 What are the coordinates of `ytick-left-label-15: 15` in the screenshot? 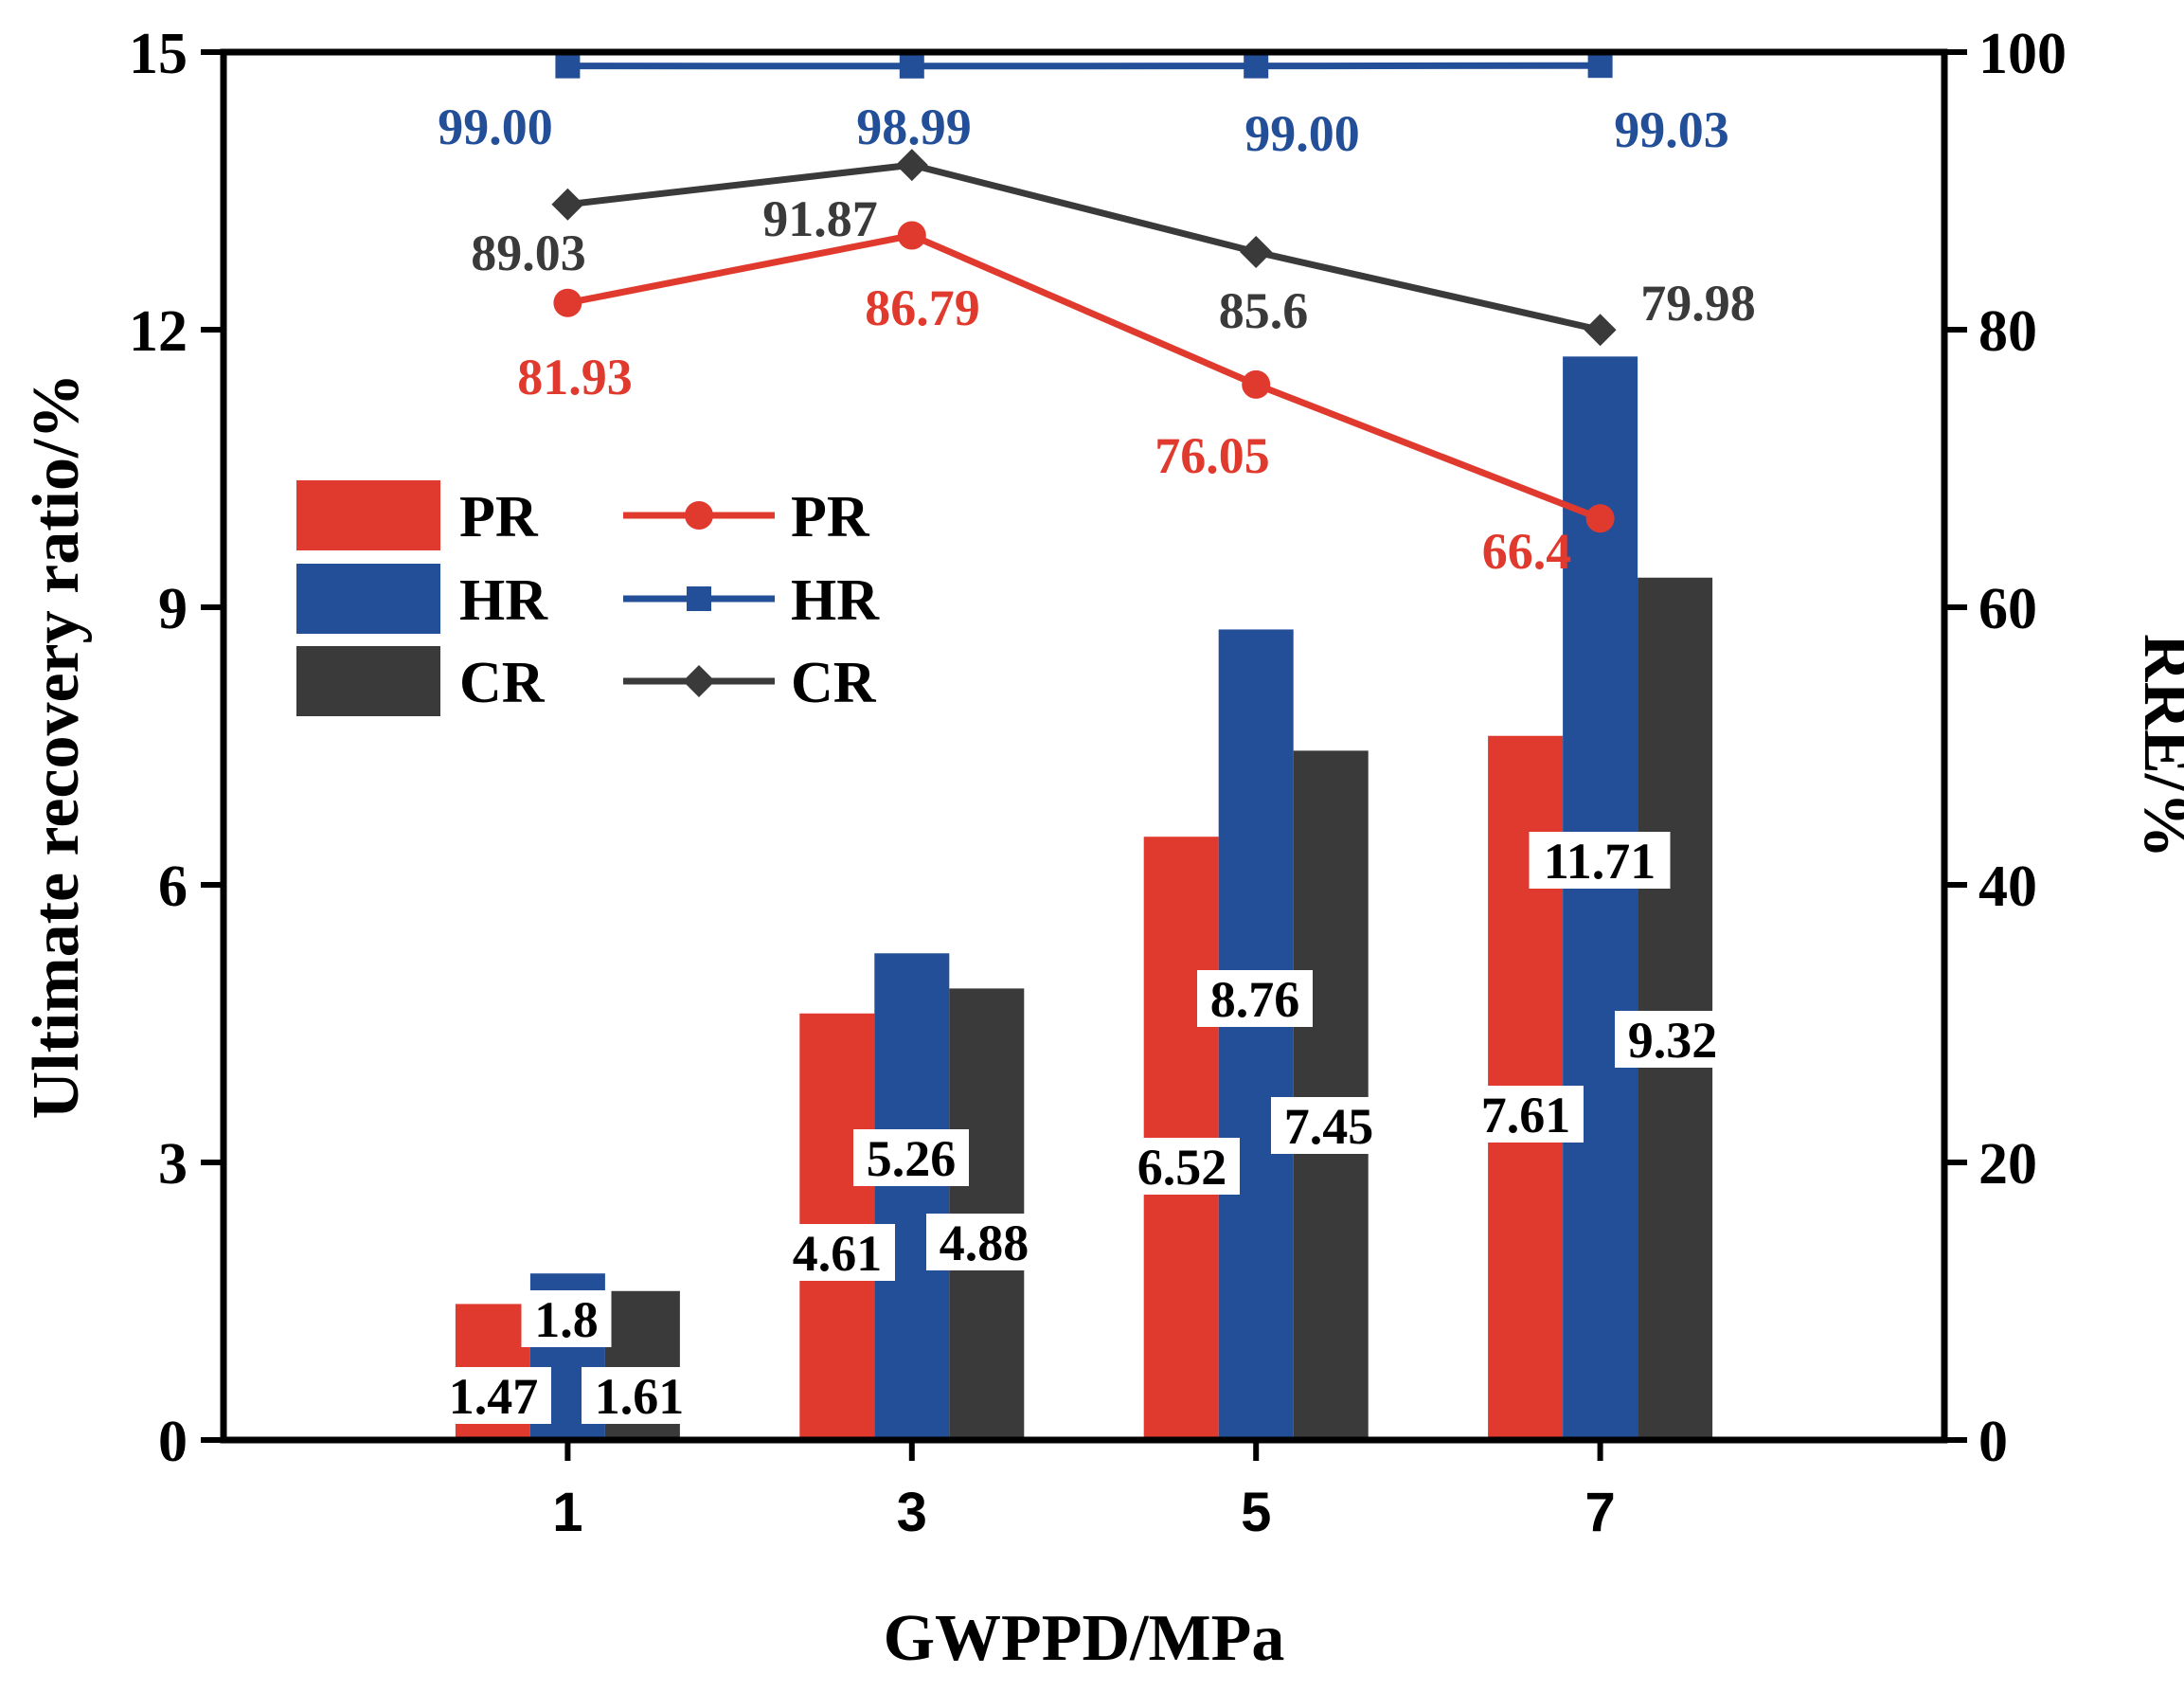 It's located at (158, 54).